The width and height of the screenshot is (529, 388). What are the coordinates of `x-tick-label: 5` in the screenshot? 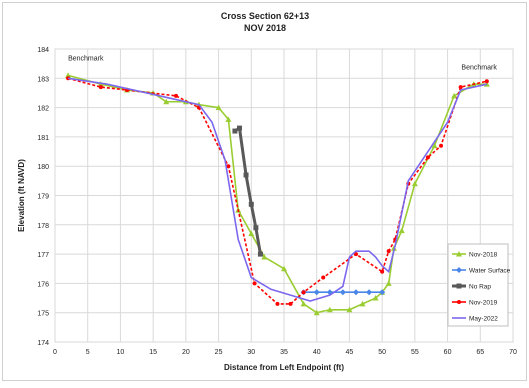 It's located at (88, 352).